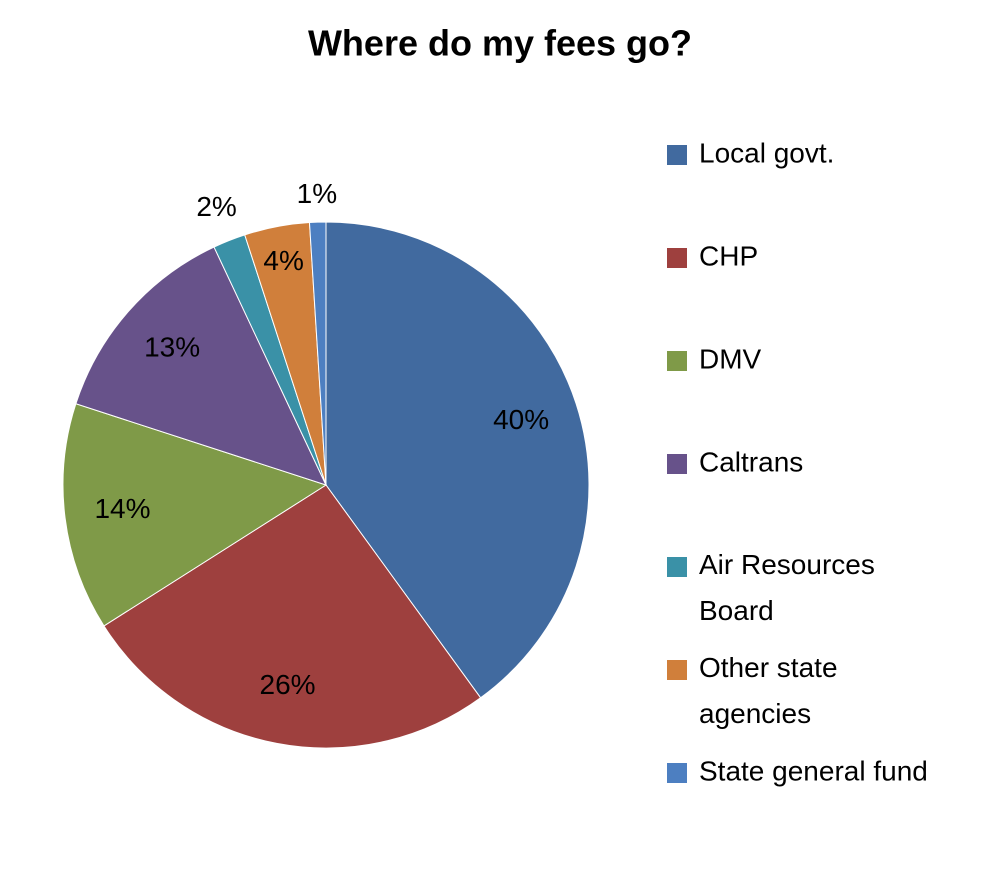 This screenshot has height=896, width=1000. What do you see at coordinates (172, 347) in the screenshot?
I see `data-label: 13%` at bounding box center [172, 347].